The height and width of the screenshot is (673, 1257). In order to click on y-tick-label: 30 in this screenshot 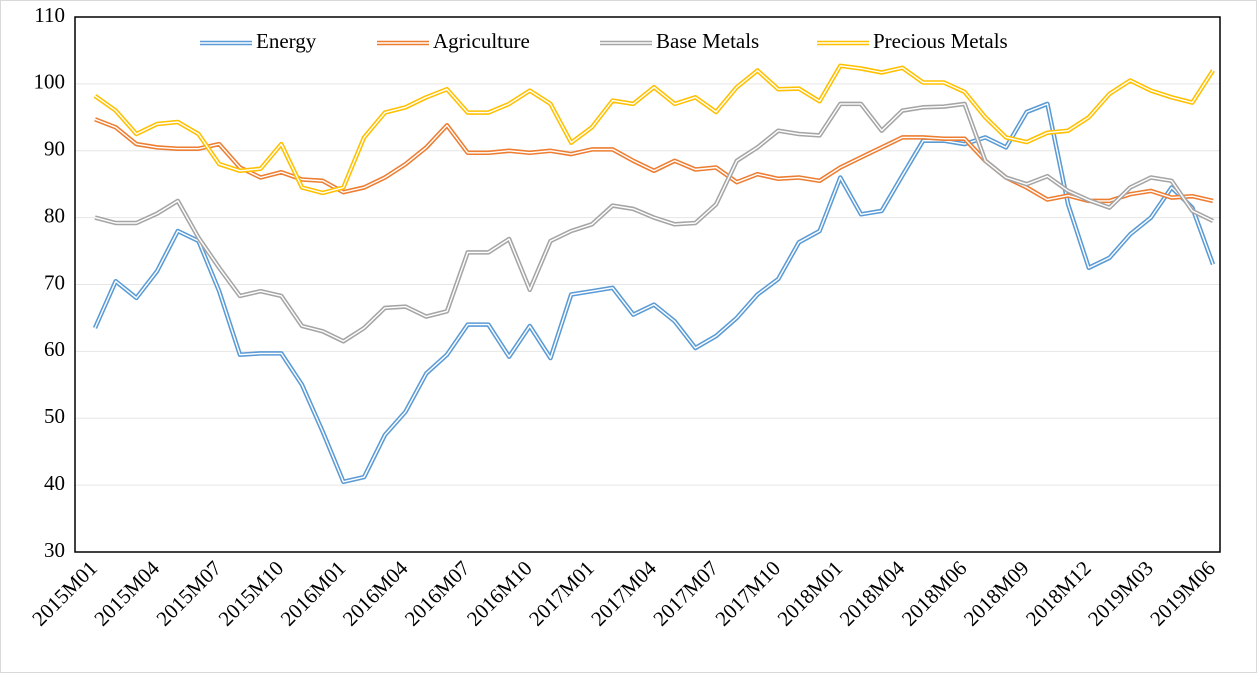, I will do `click(54, 550)`.